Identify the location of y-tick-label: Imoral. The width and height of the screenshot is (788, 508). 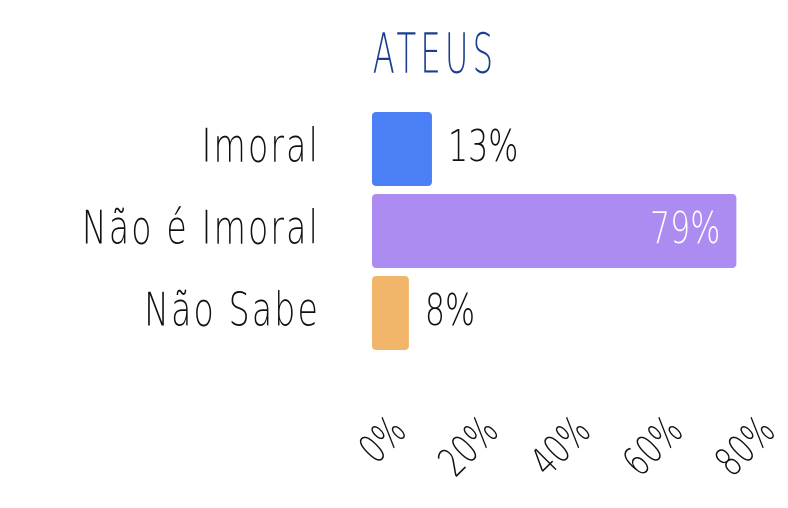
(261, 146).